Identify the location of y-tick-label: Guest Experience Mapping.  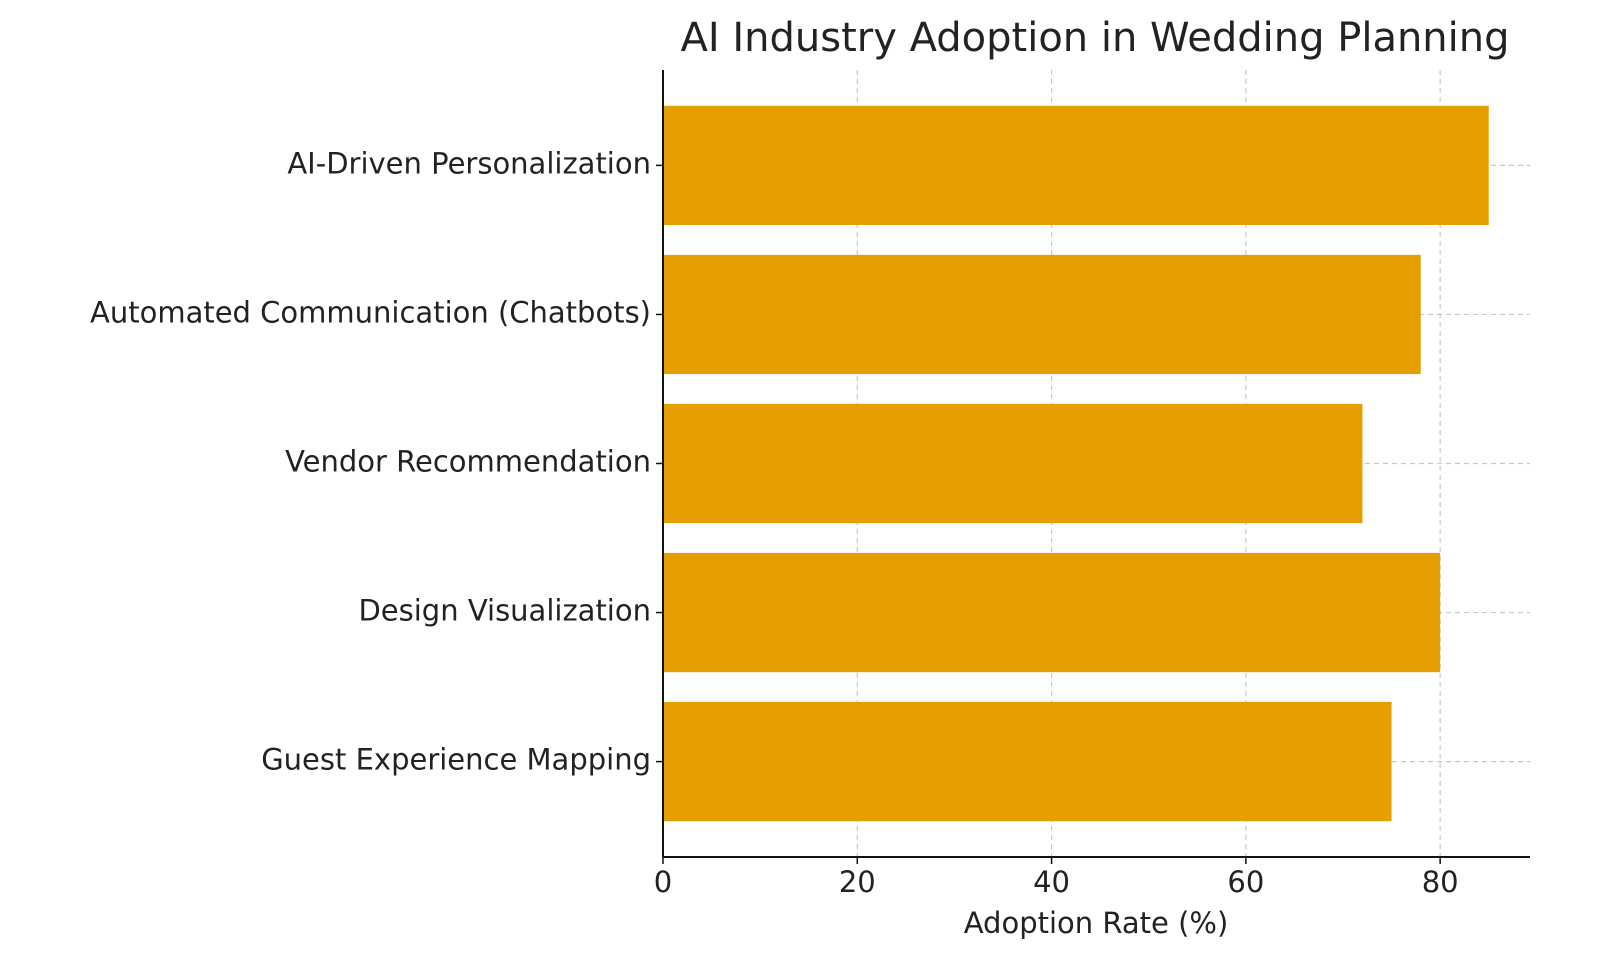
(456, 760).